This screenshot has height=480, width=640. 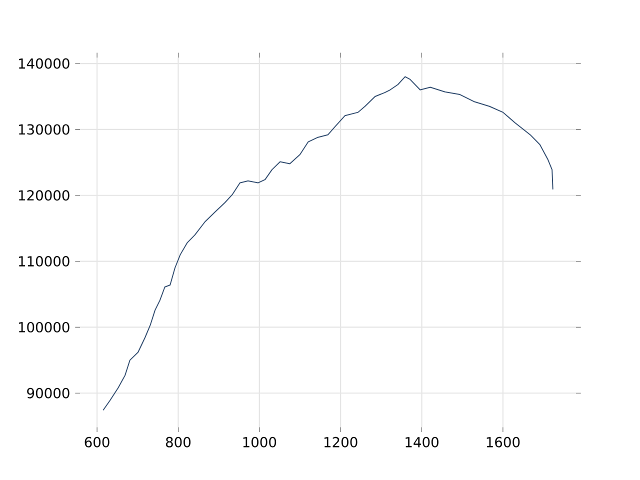 I want to click on x-tick-label: 1400, so click(x=422, y=442).